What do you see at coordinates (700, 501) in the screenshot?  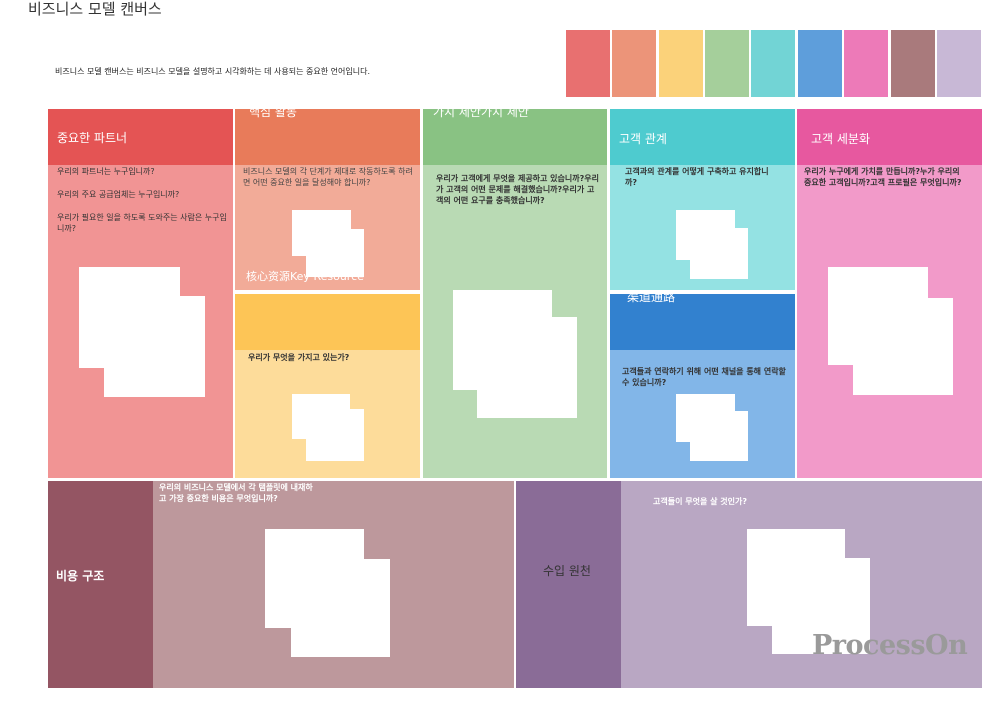 I see `revenue-streams-question: 고객들이 무엇을 살 것인가?` at bounding box center [700, 501].